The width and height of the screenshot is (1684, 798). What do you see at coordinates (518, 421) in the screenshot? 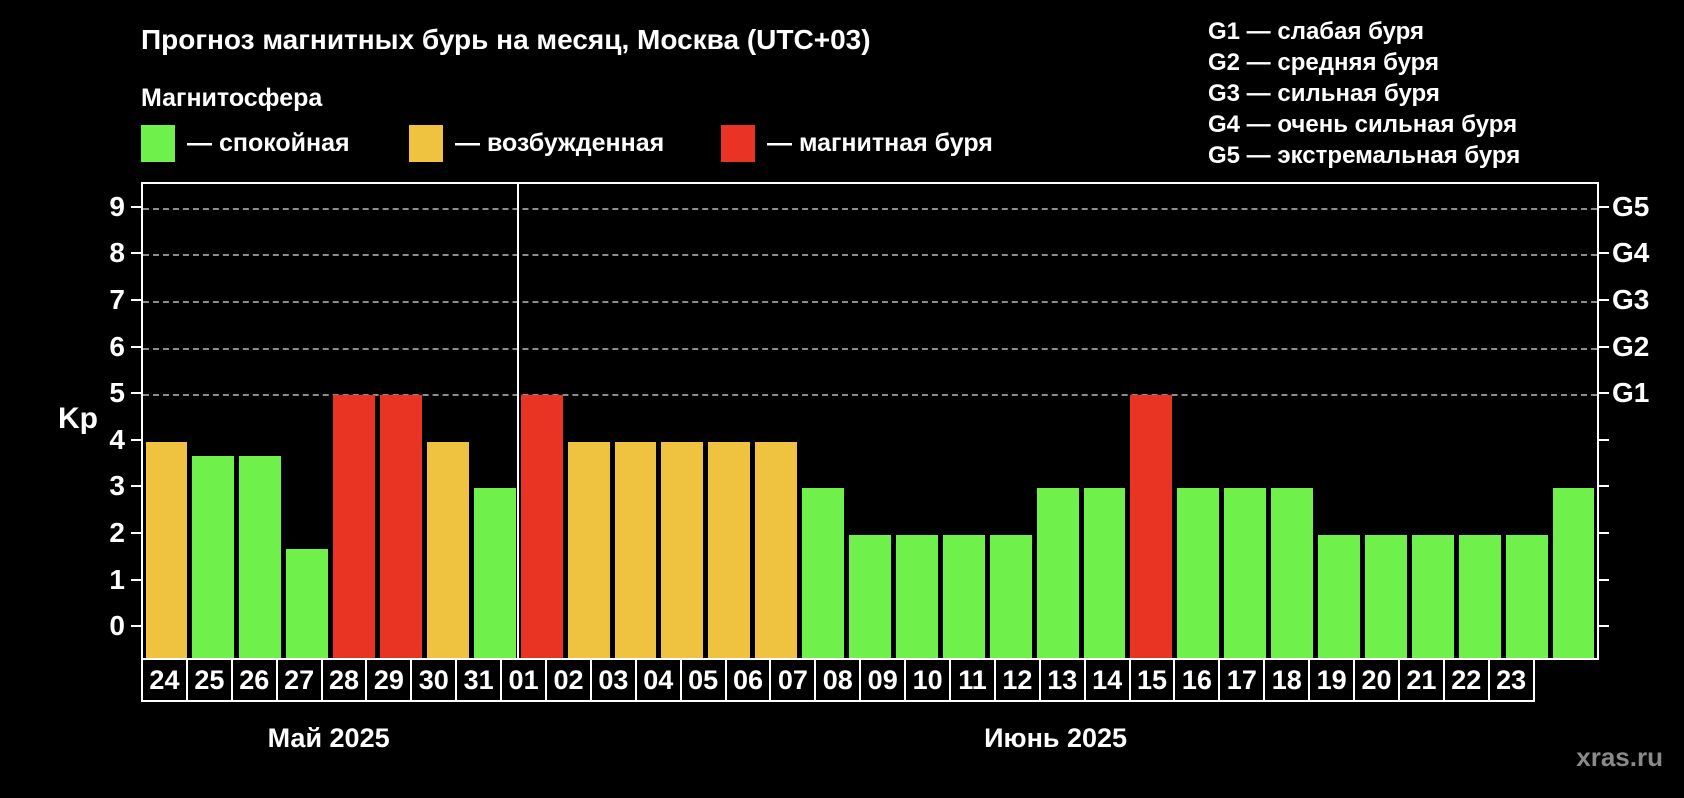
I see `month-separator-line` at bounding box center [518, 421].